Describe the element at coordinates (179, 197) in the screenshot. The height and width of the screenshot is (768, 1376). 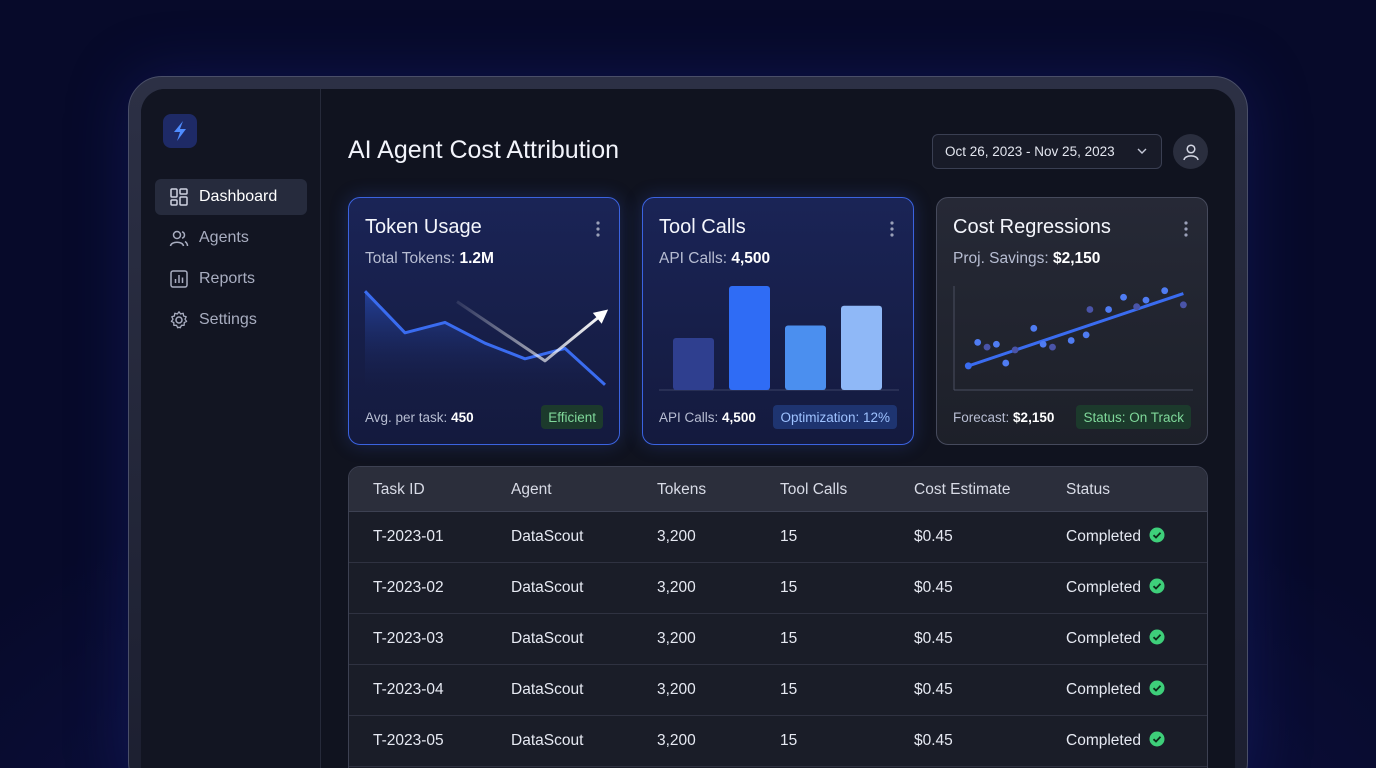
I see `dashboard-icon` at that location.